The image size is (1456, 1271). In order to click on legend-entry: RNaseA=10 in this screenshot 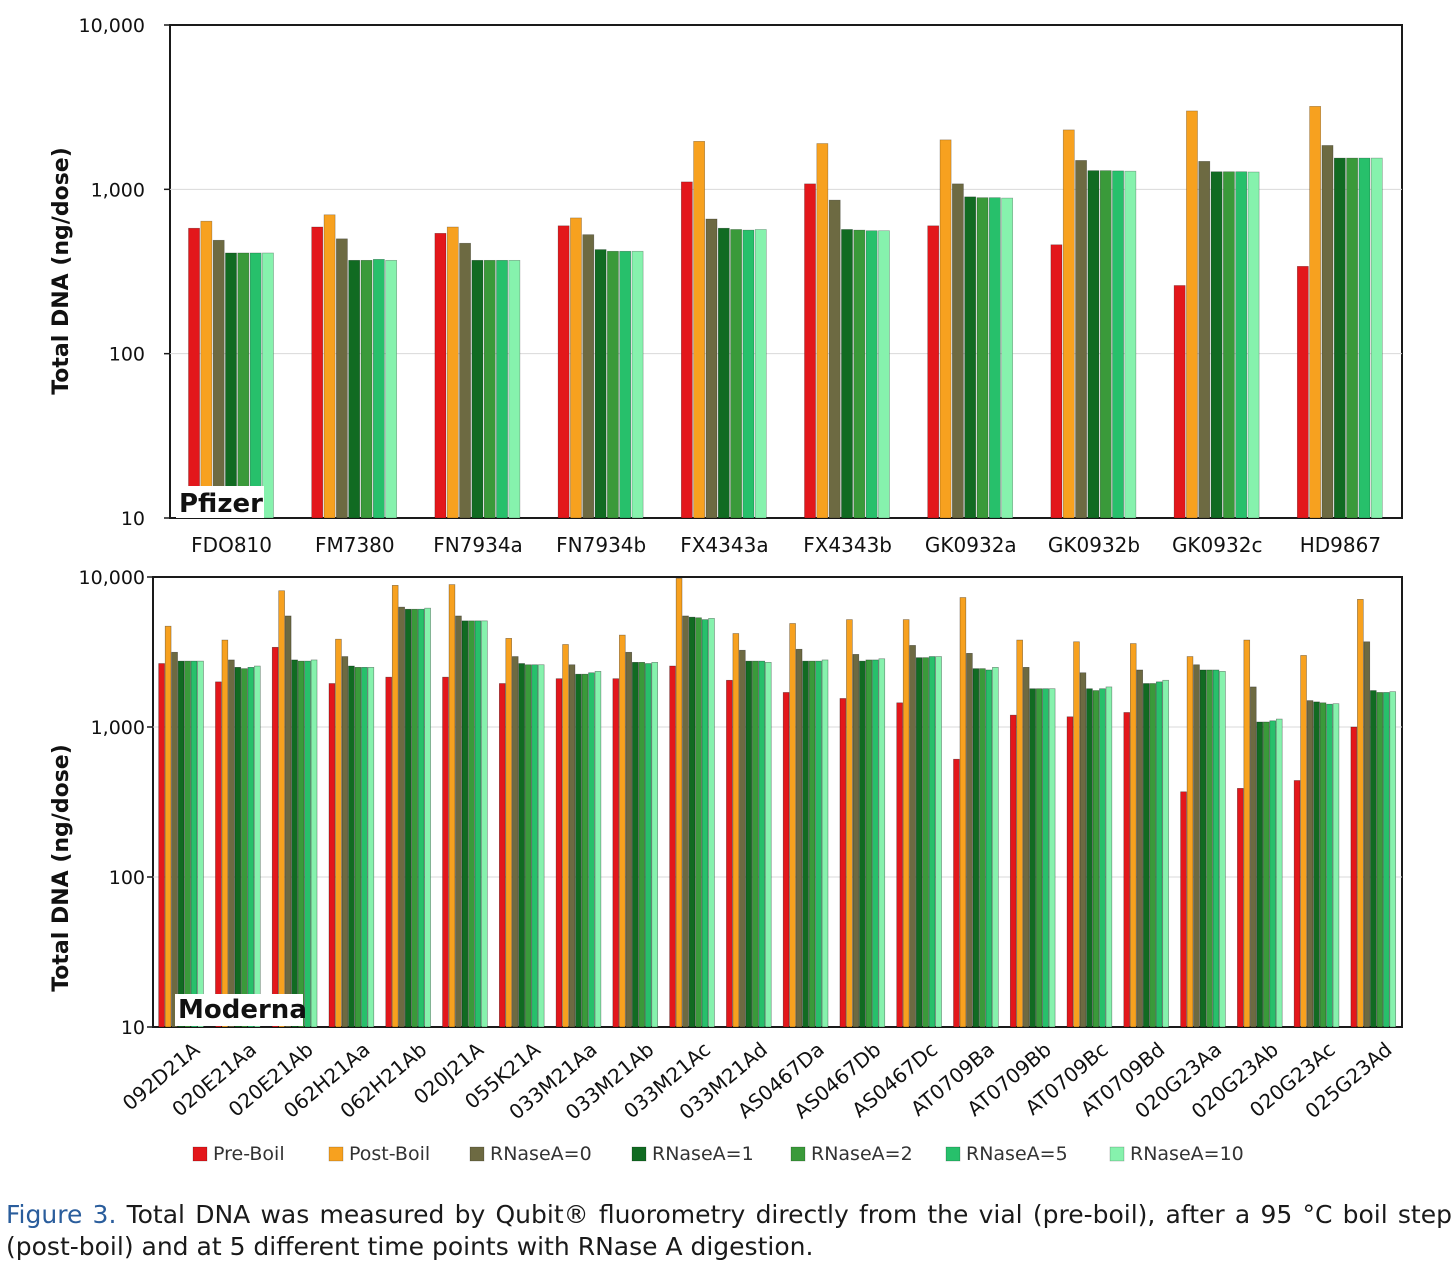, I will do `click(1176, 1154)`.